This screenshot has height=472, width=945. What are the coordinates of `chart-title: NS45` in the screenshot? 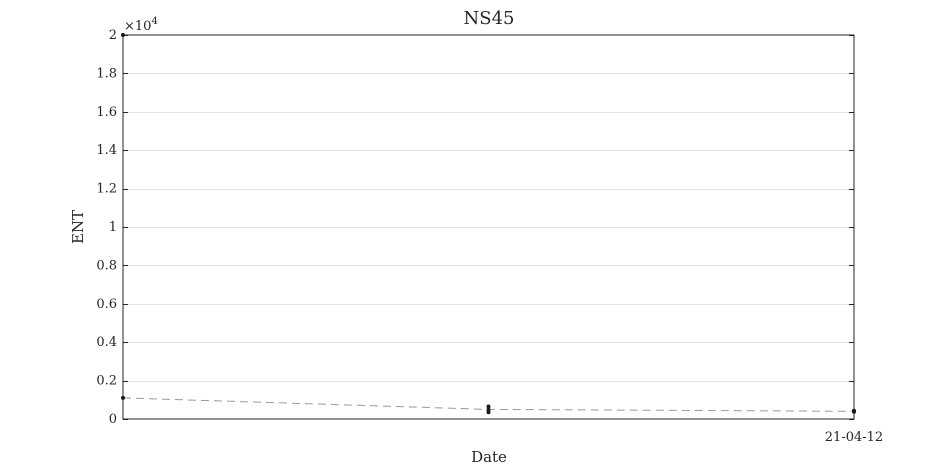 It's located at (489, 18).